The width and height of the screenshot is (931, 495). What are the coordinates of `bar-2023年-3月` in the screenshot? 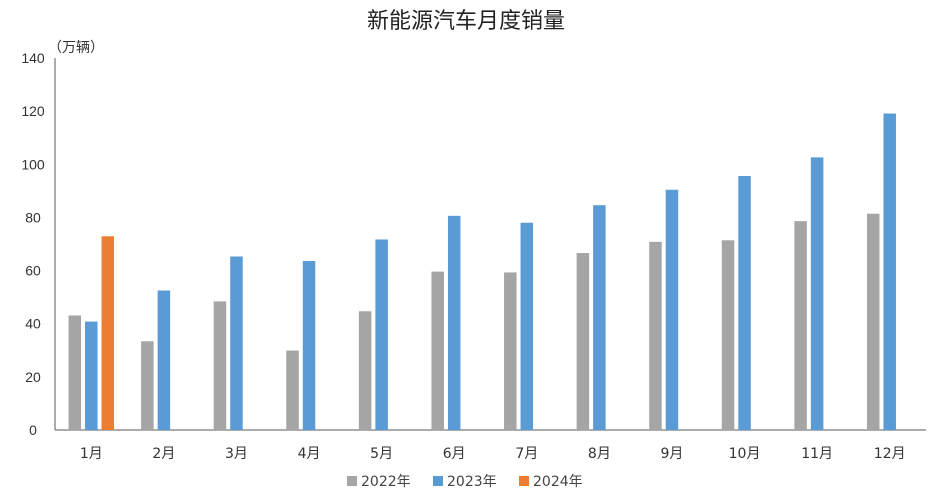 It's located at (236, 343).